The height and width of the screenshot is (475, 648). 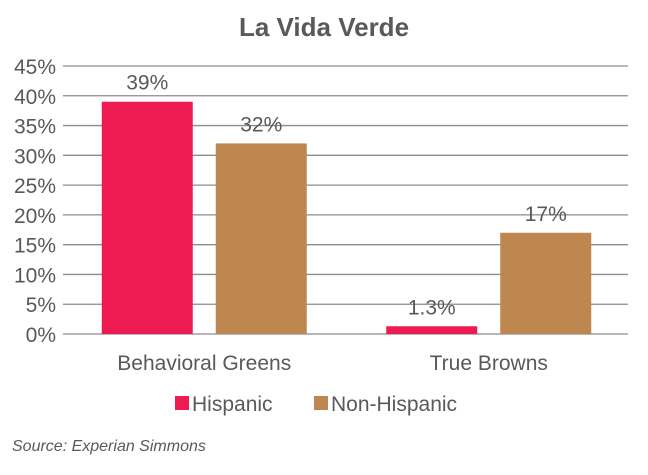 I want to click on y-tick-label: 20%, so click(x=35, y=216).